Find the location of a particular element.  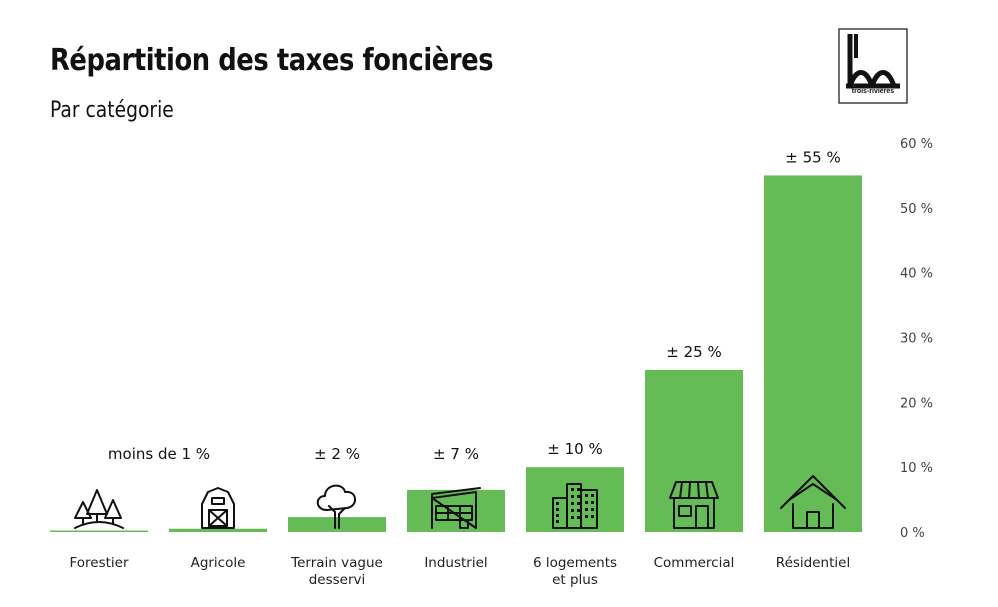

y-tick-label: 40 % is located at coordinates (916, 274).